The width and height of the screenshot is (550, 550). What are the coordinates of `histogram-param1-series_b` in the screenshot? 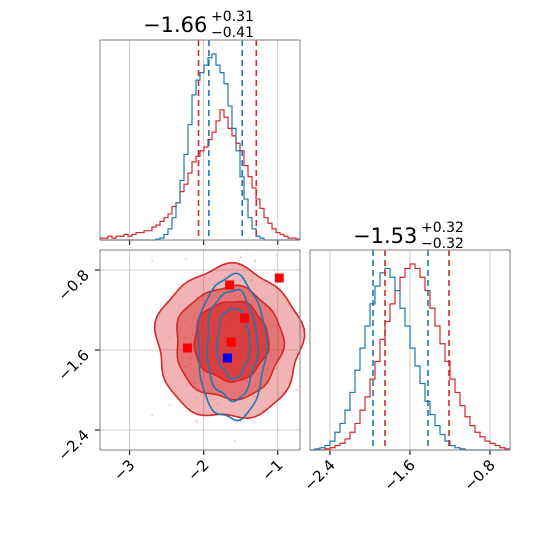 It's located at (410, 359).